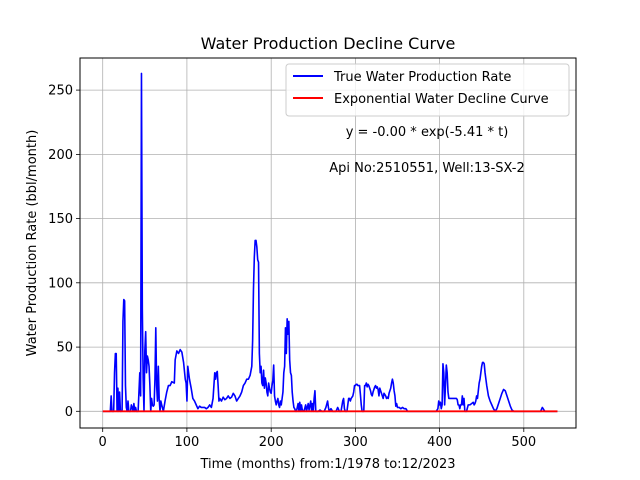 This screenshot has width=640, height=480. What do you see at coordinates (32, 243) in the screenshot?
I see `y-axis-label: Water Production Rate (bbl/month)` at bounding box center [32, 243].